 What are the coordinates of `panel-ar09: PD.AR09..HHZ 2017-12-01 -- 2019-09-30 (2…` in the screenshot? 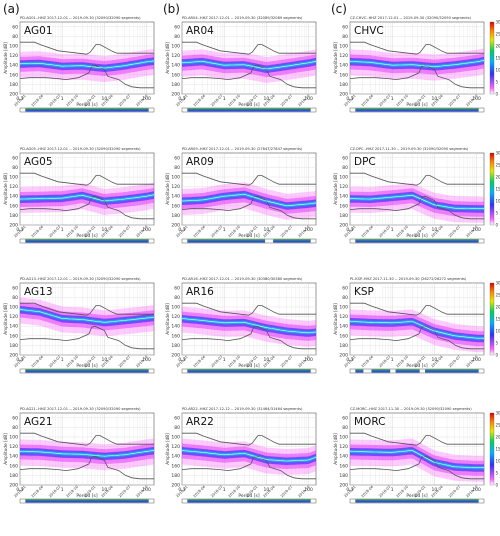 It's located at (241, 195).